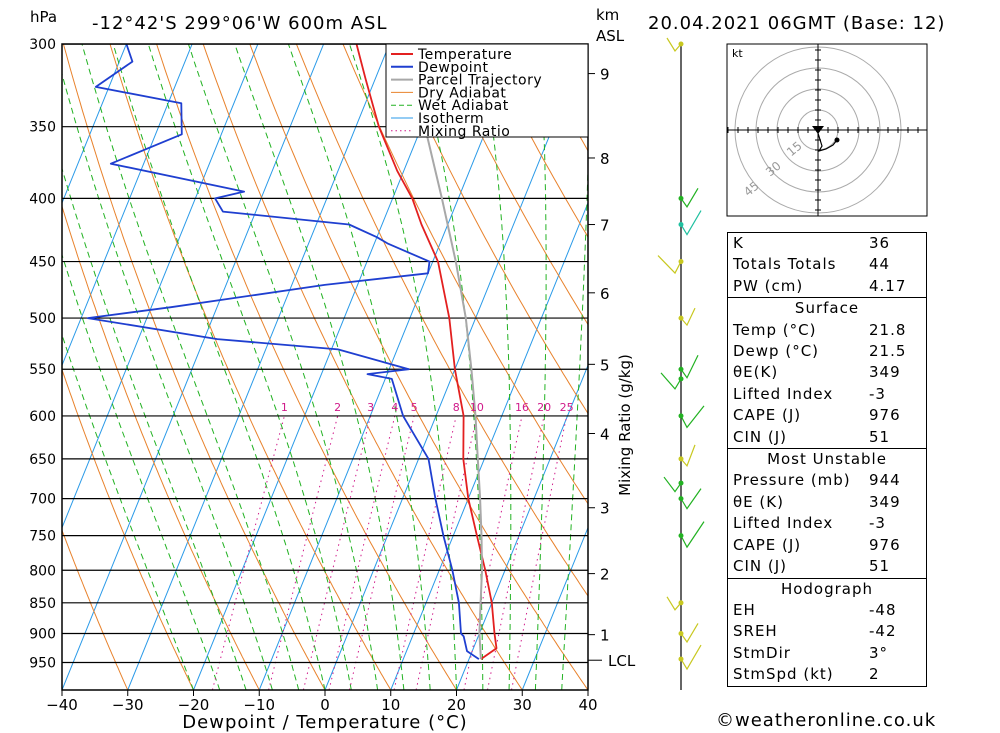 Image resolution: width=1000 pixels, height=733 pixels. Describe the element at coordinates (390, 705) in the screenshot. I see `temperature-tick-label: 10` at that location.